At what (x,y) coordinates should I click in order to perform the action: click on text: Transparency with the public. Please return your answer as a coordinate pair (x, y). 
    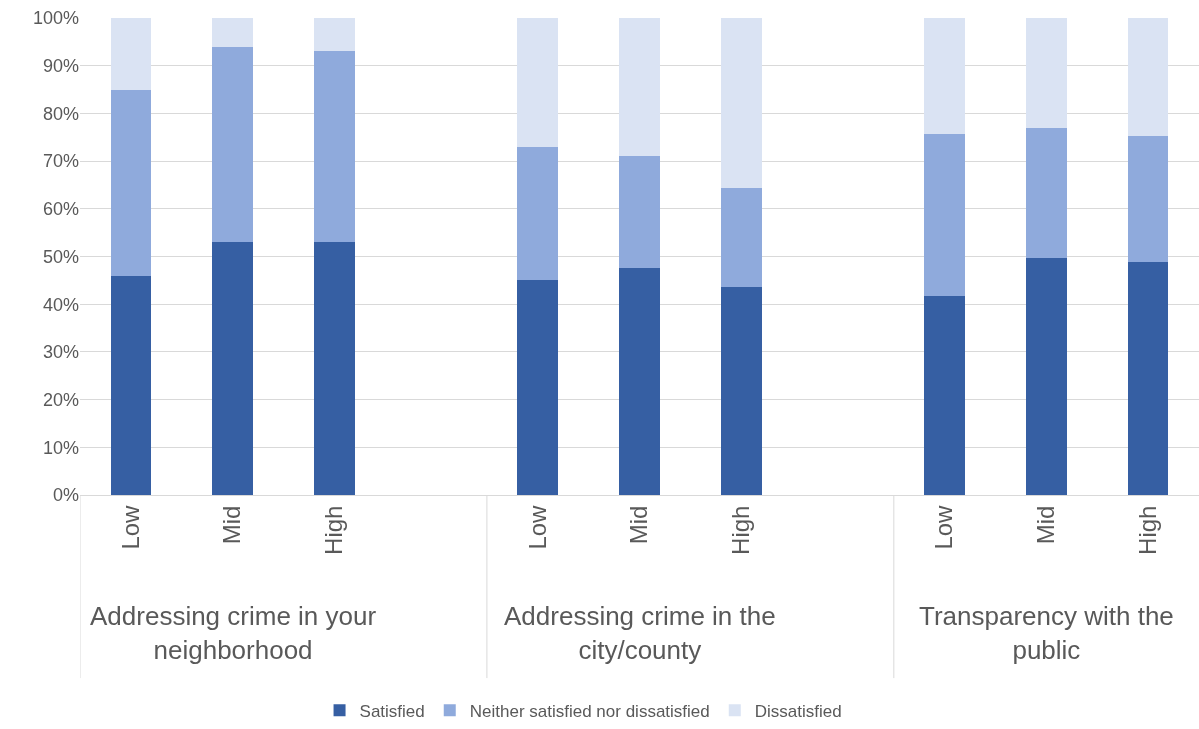
    Looking at the image, I should click on (1046, 633).